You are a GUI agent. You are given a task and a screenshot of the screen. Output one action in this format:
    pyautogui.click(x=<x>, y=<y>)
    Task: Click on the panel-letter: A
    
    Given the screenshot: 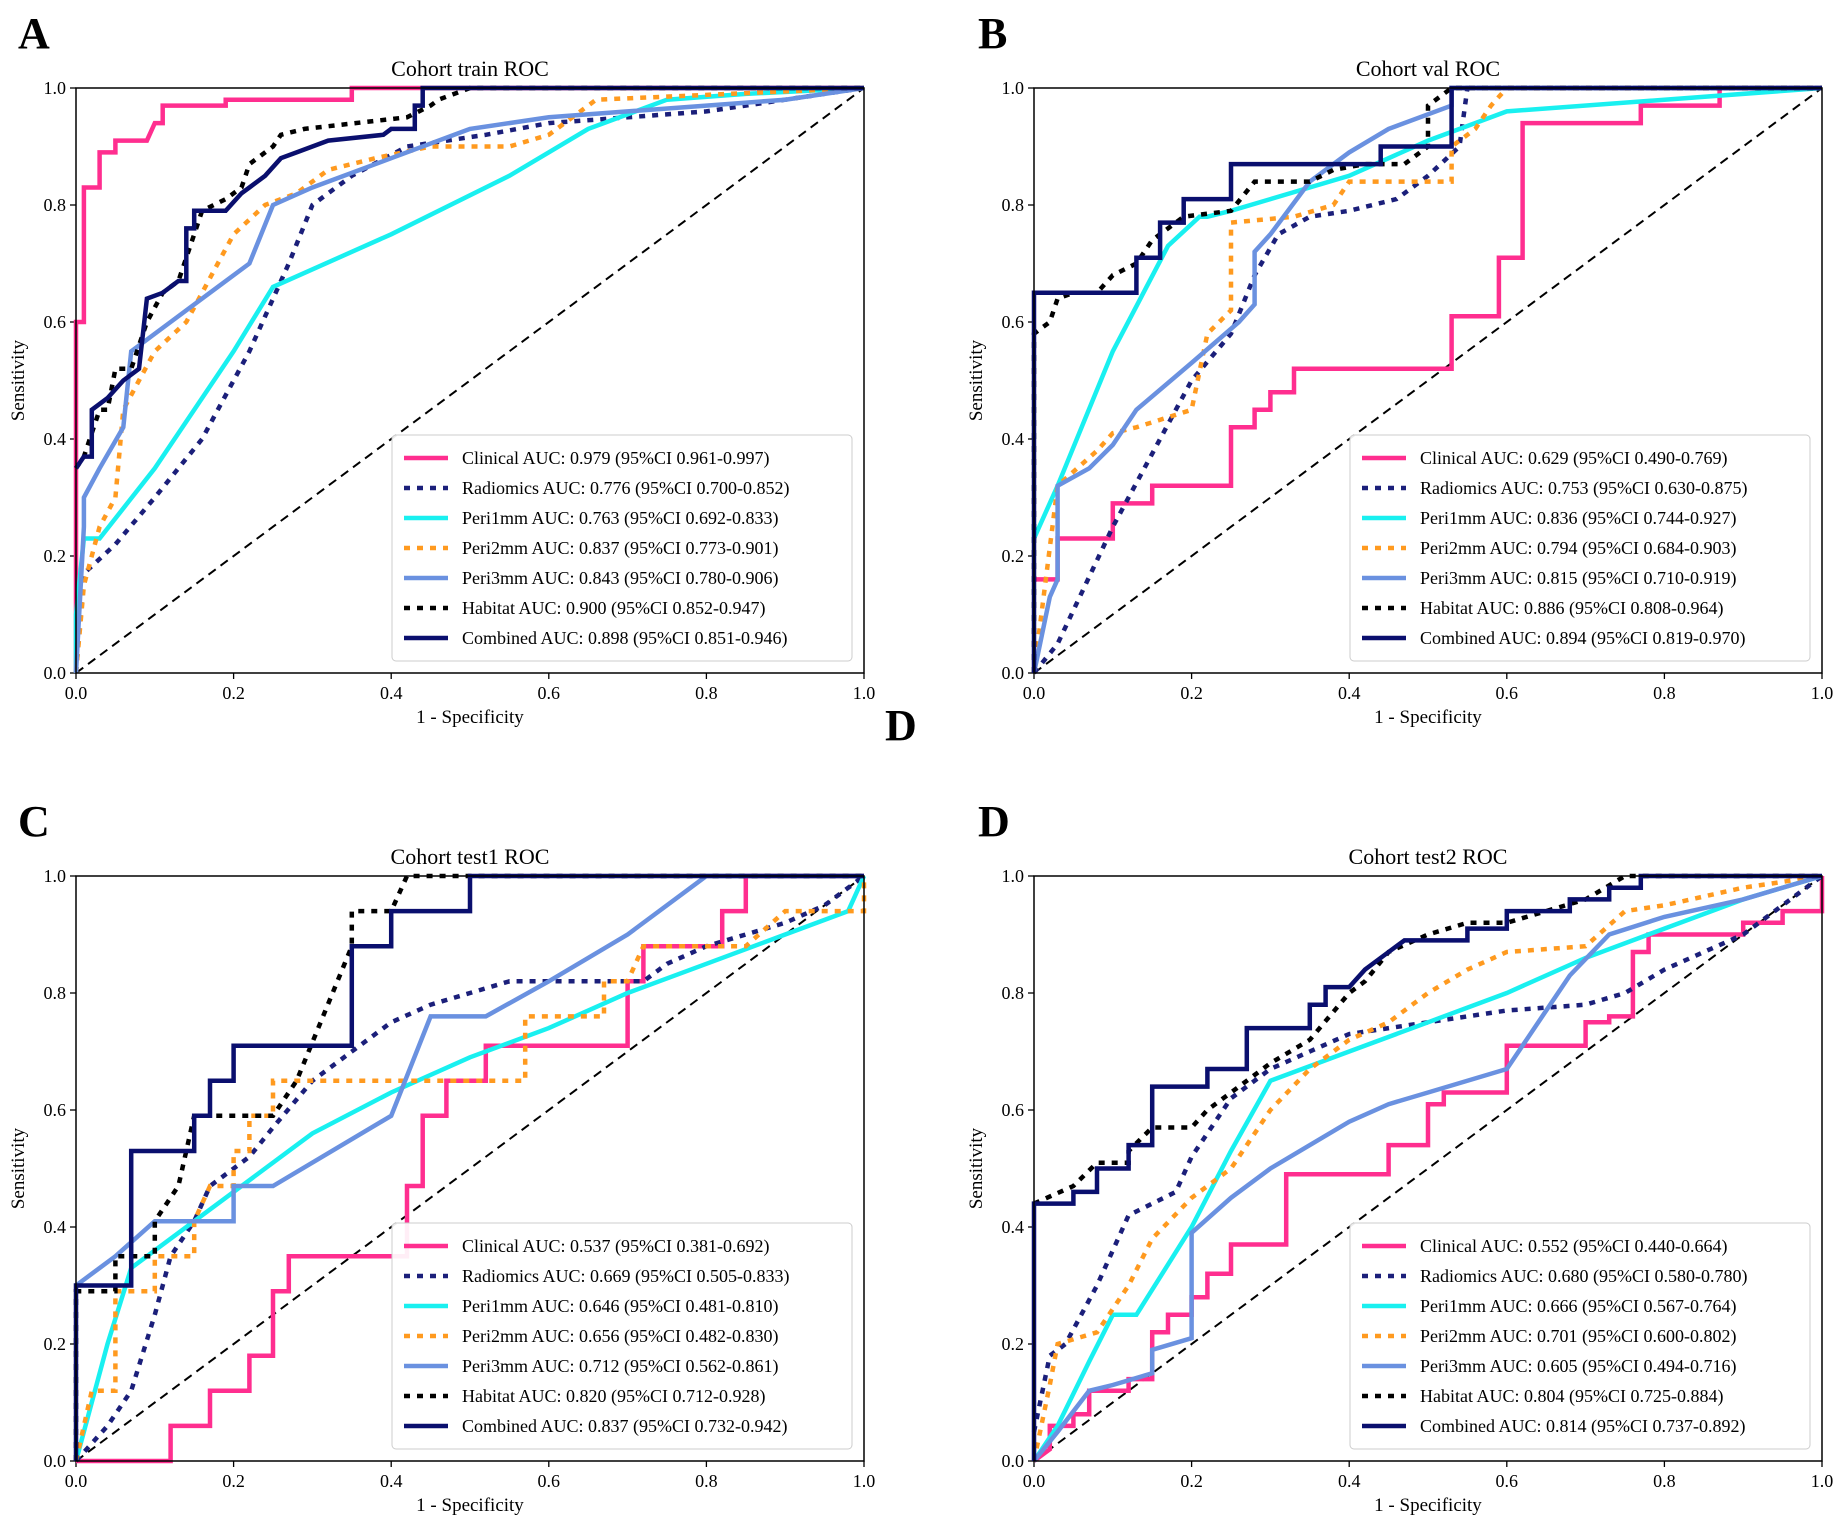 What is the action you would take?
    pyautogui.click(x=34, y=33)
    